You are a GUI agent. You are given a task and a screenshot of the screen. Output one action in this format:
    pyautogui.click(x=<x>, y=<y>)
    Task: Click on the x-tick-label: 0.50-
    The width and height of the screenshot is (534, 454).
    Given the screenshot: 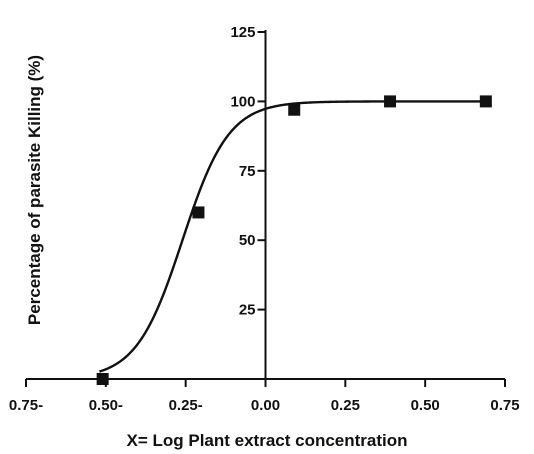 What is the action you would take?
    pyautogui.click(x=106, y=405)
    